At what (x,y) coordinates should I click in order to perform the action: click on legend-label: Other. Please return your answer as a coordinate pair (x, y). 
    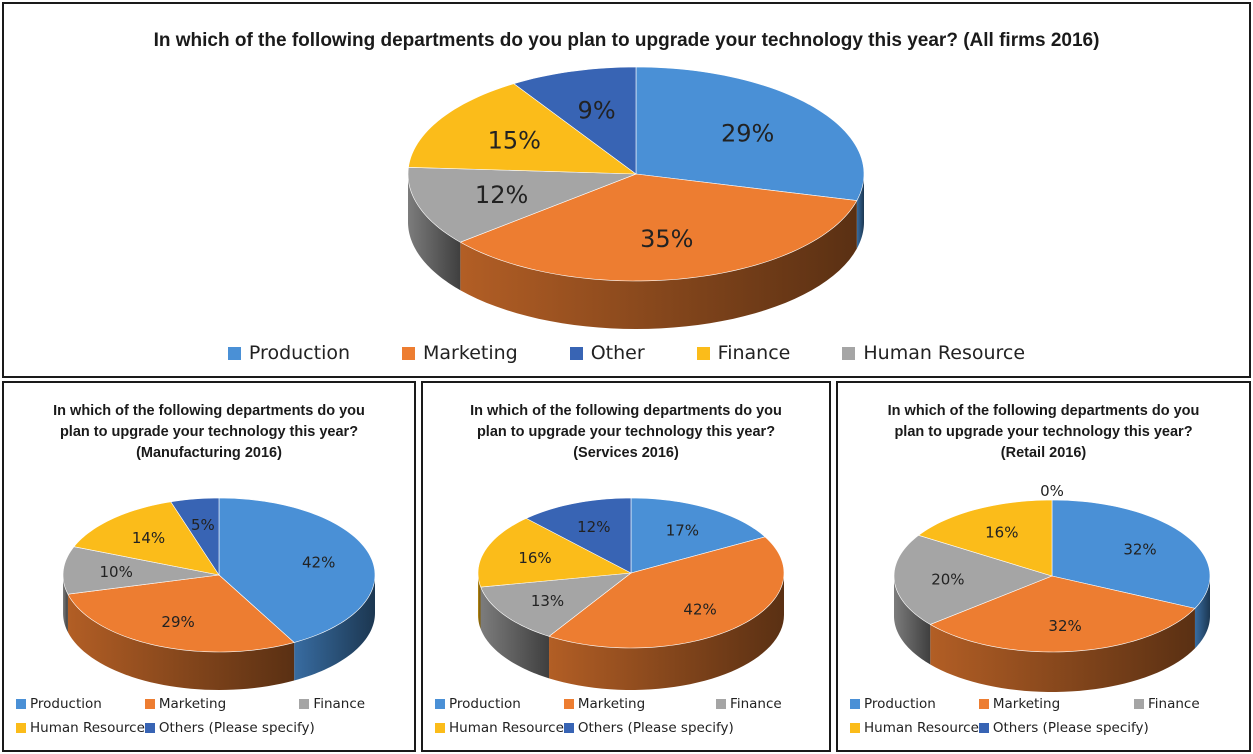
    Looking at the image, I should click on (617, 353).